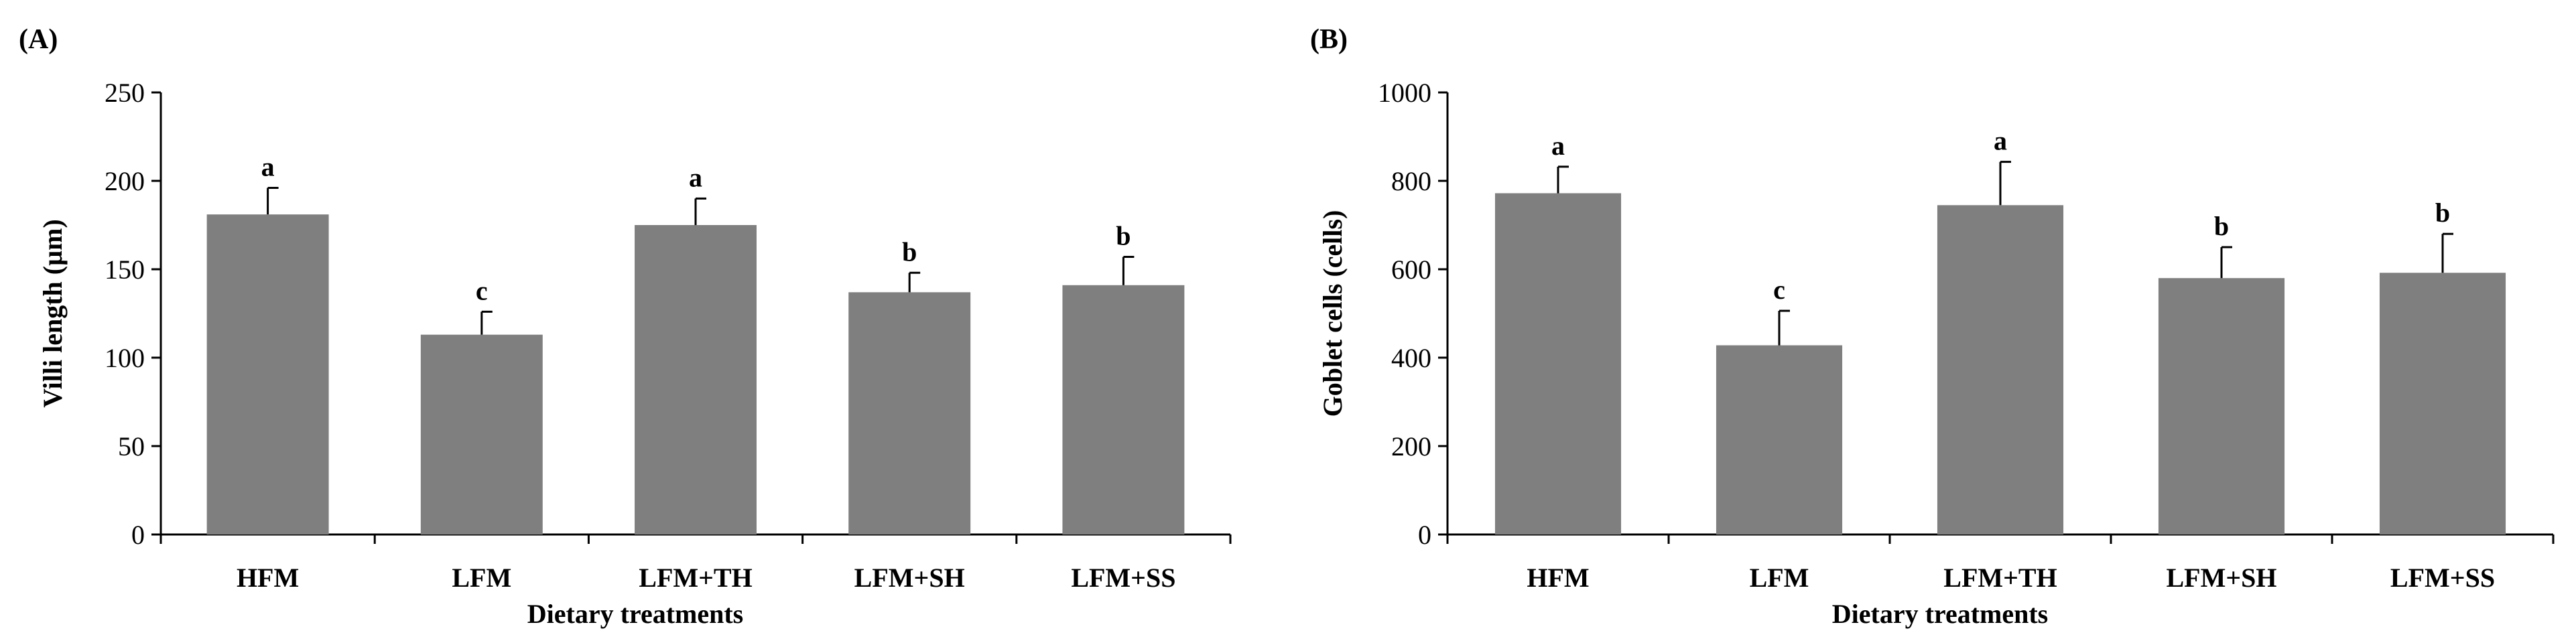 The height and width of the screenshot is (643, 2576). I want to click on y-tick-label: 100, so click(125, 358).